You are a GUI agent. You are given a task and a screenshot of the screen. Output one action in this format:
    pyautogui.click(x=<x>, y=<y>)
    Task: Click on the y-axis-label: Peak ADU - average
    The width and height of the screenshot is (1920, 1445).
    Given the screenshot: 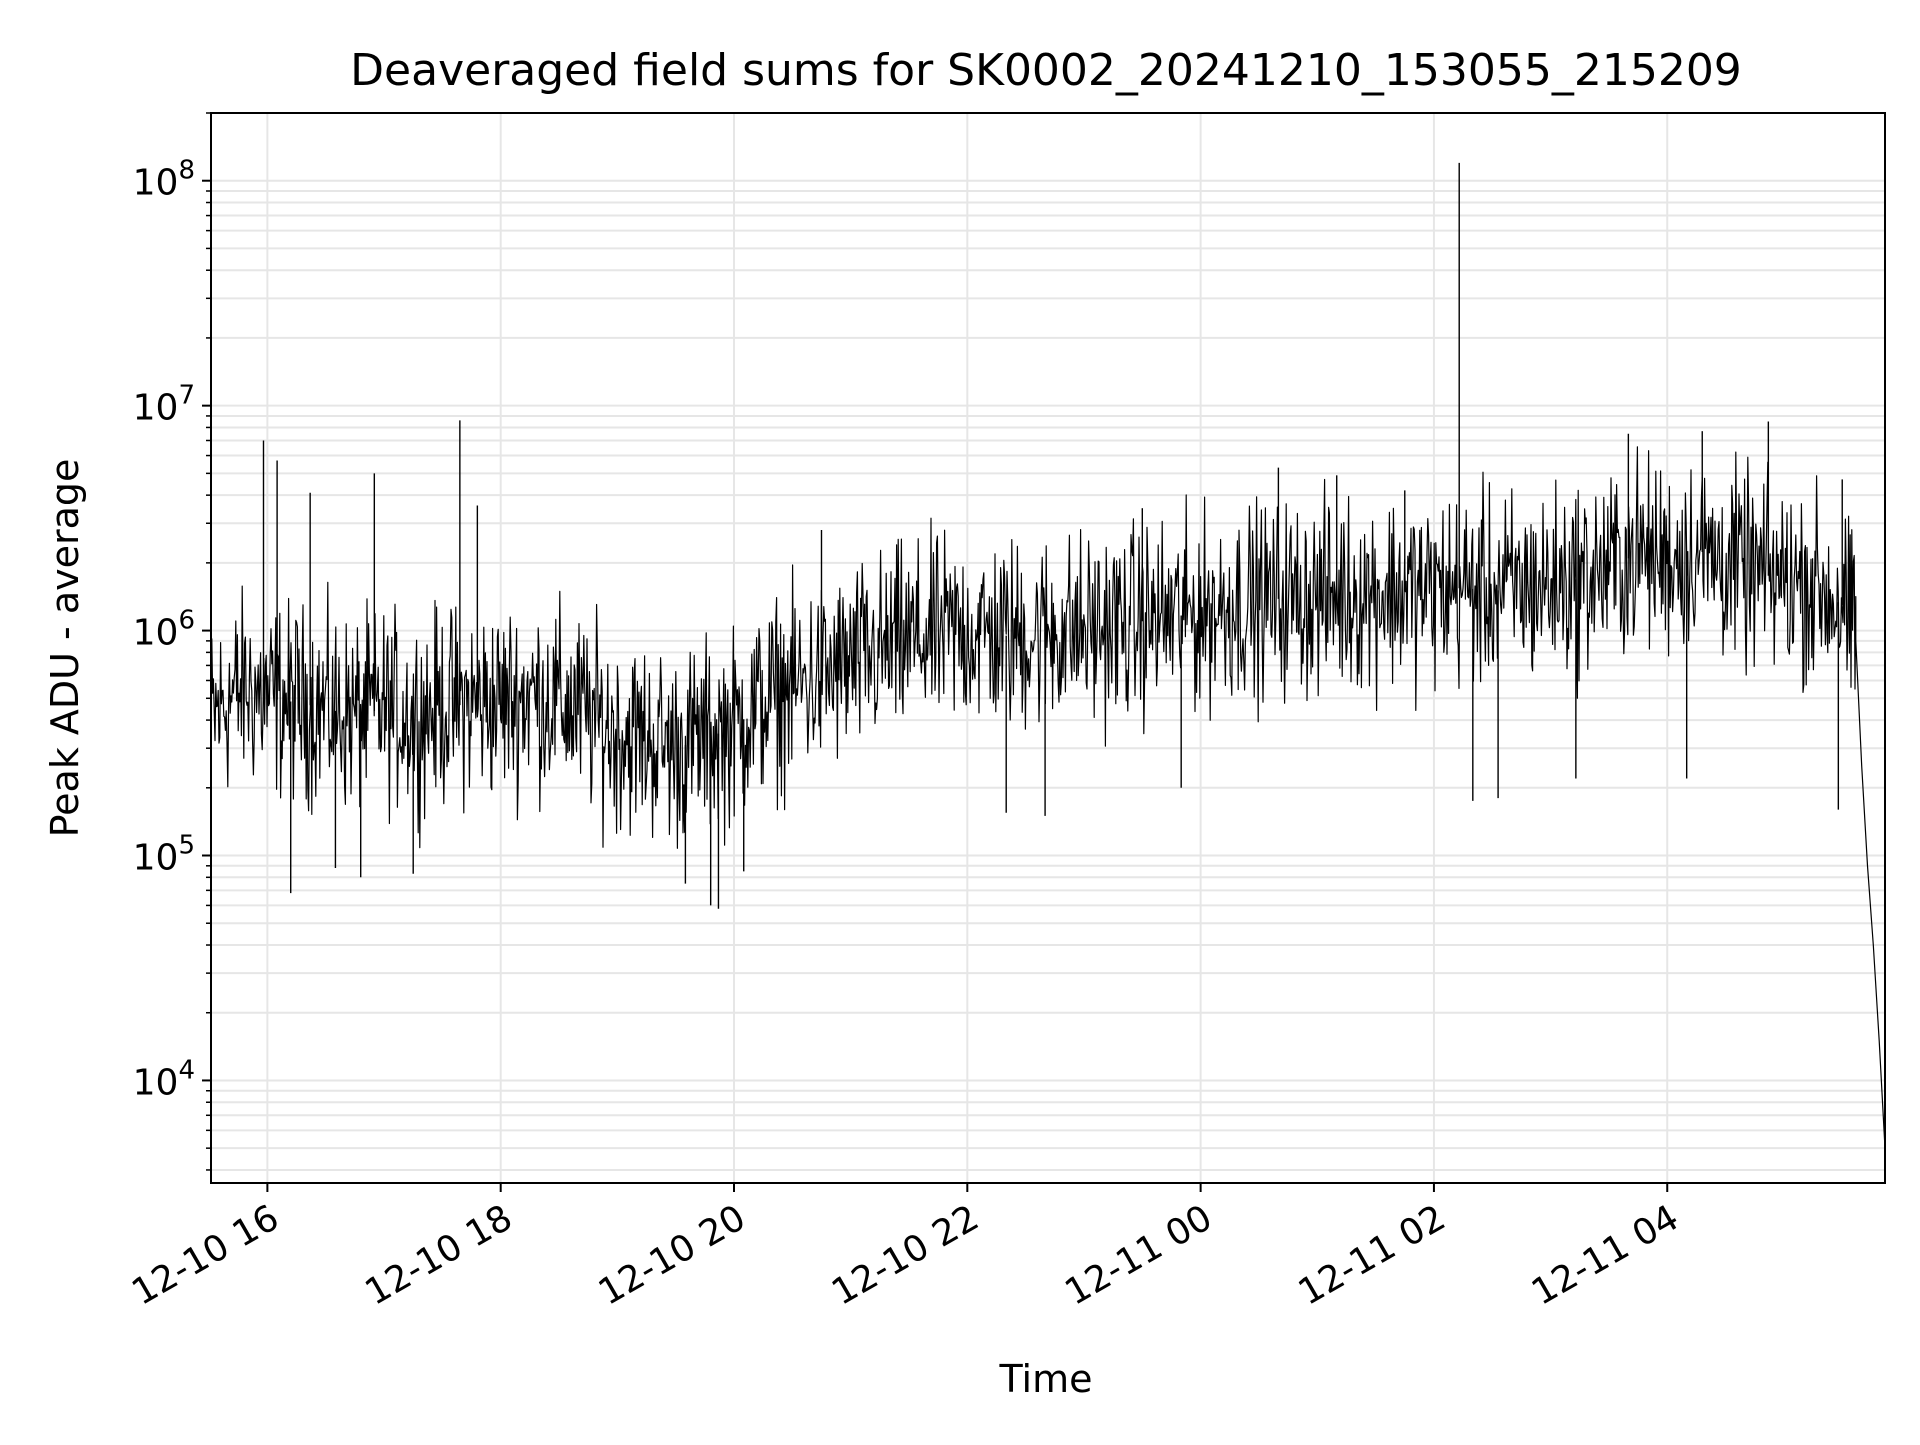 What is the action you would take?
    pyautogui.click(x=65, y=648)
    